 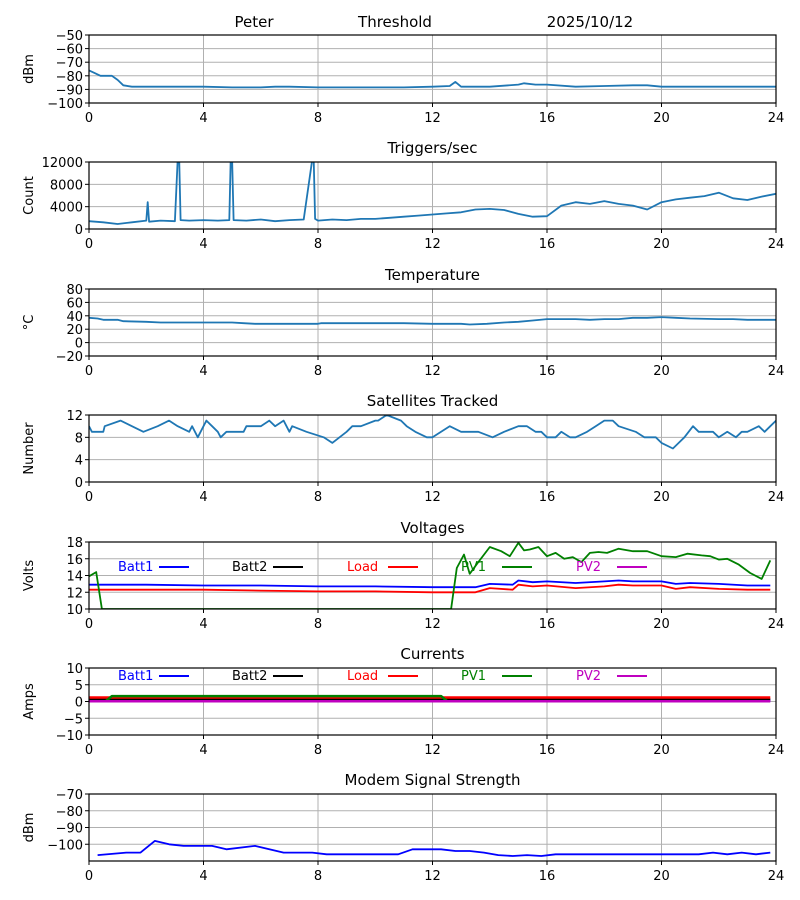 What do you see at coordinates (254, 22) in the screenshot?
I see `header-name: Peter` at bounding box center [254, 22].